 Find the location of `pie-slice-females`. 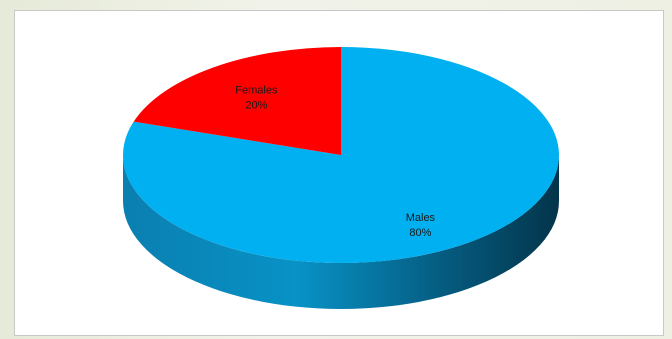

pie-slice-females is located at coordinates (237, 101).